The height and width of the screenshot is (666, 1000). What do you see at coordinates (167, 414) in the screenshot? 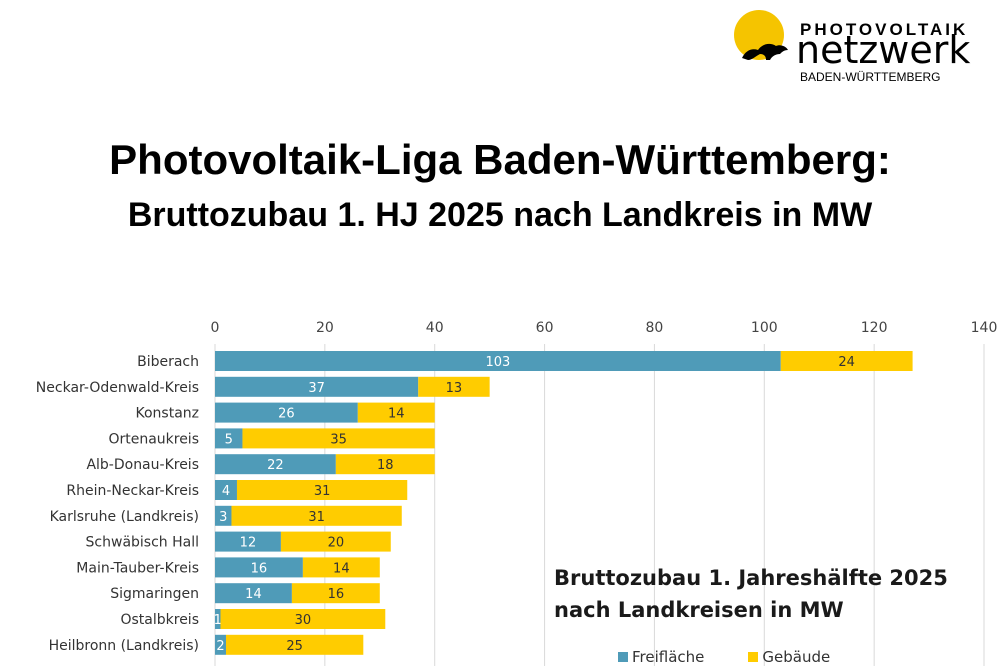
I see `category-label: Konstanz` at bounding box center [167, 414].